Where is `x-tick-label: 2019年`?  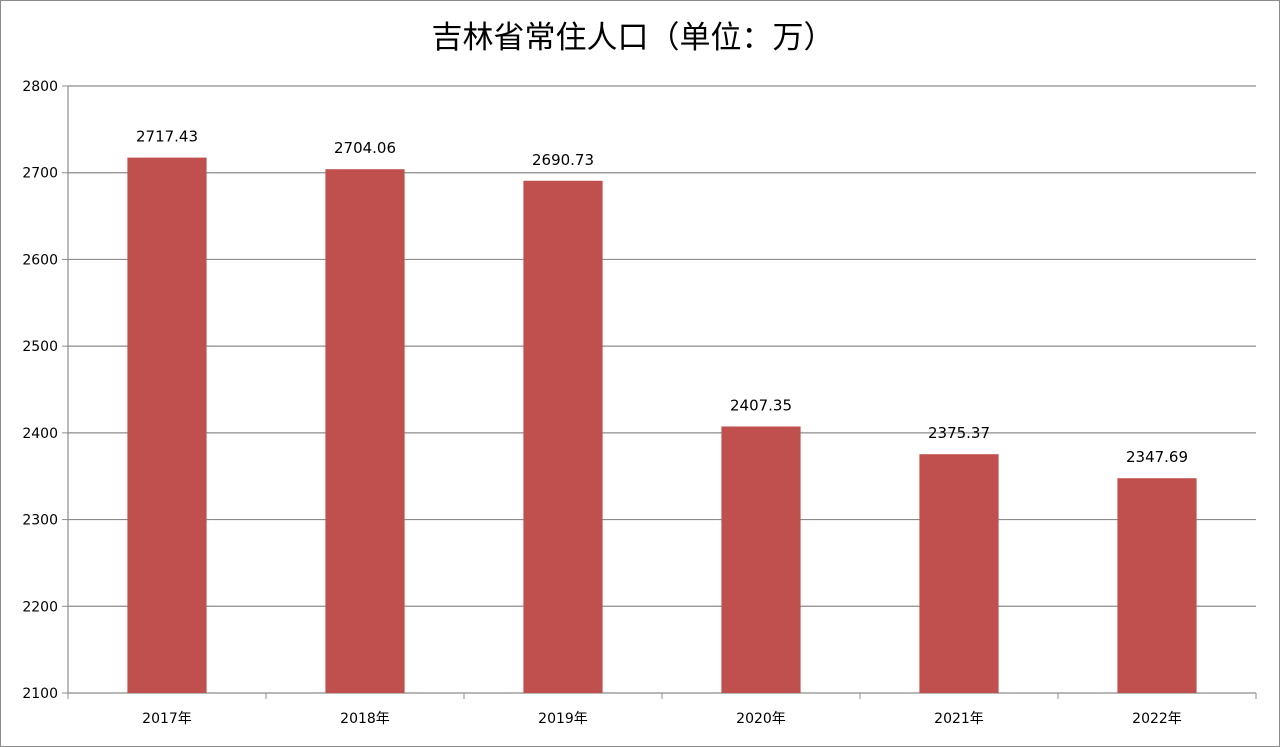
x-tick-label: 2019年 is located at coordinates (563, 719).